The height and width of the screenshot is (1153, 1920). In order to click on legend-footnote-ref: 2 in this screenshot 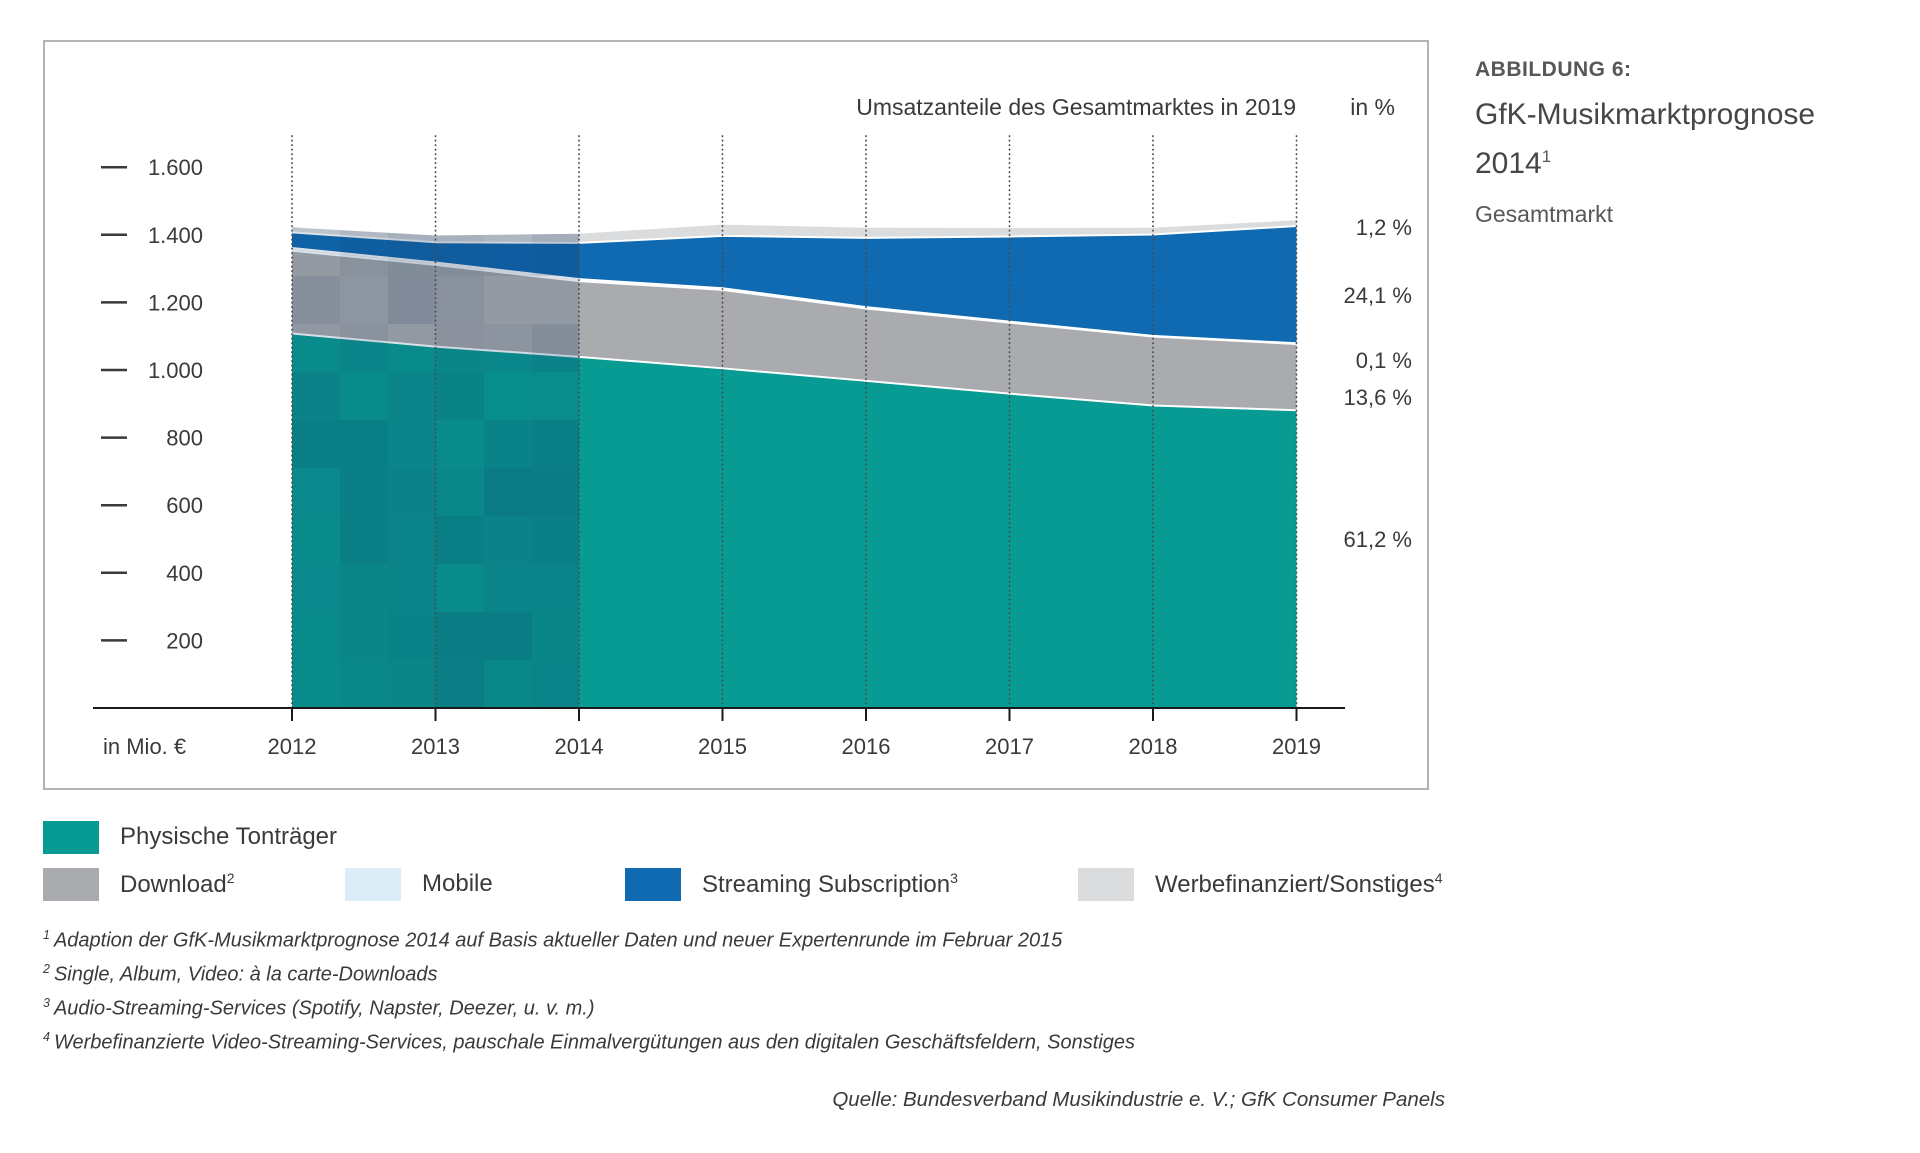, I will do `click(230, 877)`.